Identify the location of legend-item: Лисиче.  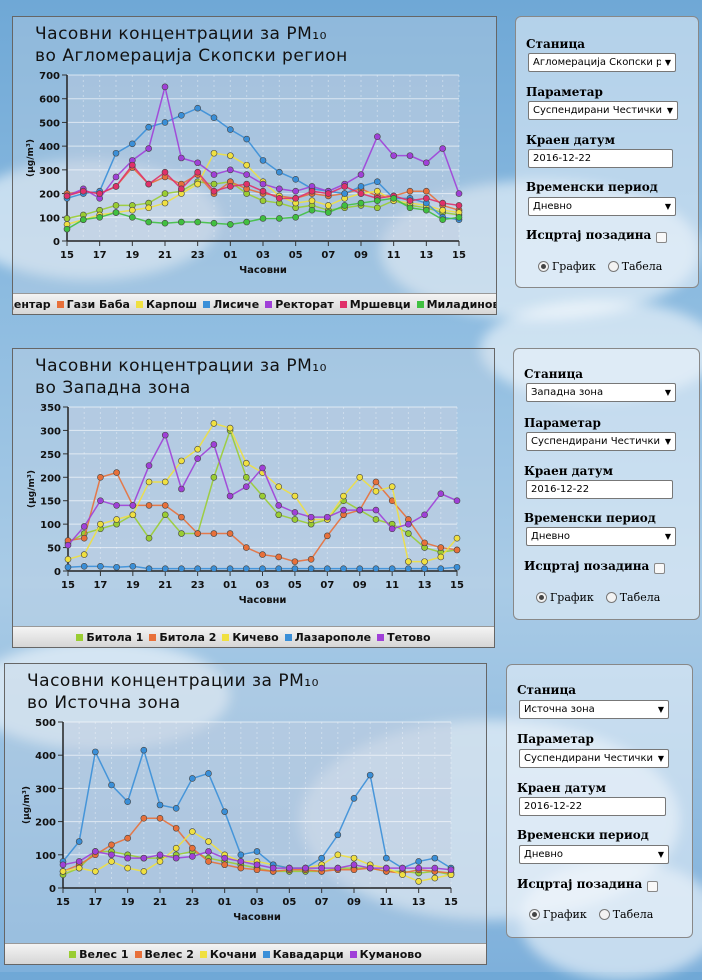
(231, 304).